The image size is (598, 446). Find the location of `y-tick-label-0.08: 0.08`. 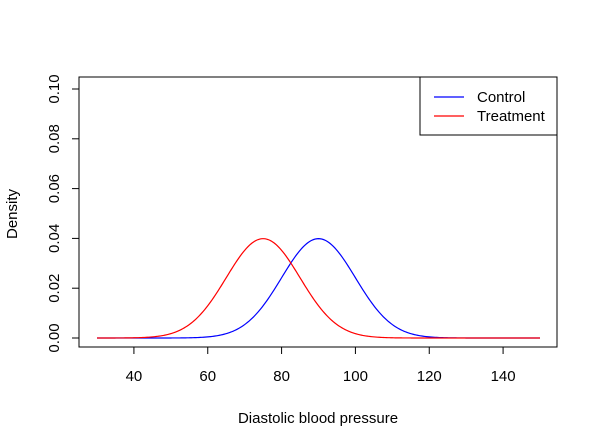

y-tick-label-0.08: 0.08 is located at coordinates (54, 138).